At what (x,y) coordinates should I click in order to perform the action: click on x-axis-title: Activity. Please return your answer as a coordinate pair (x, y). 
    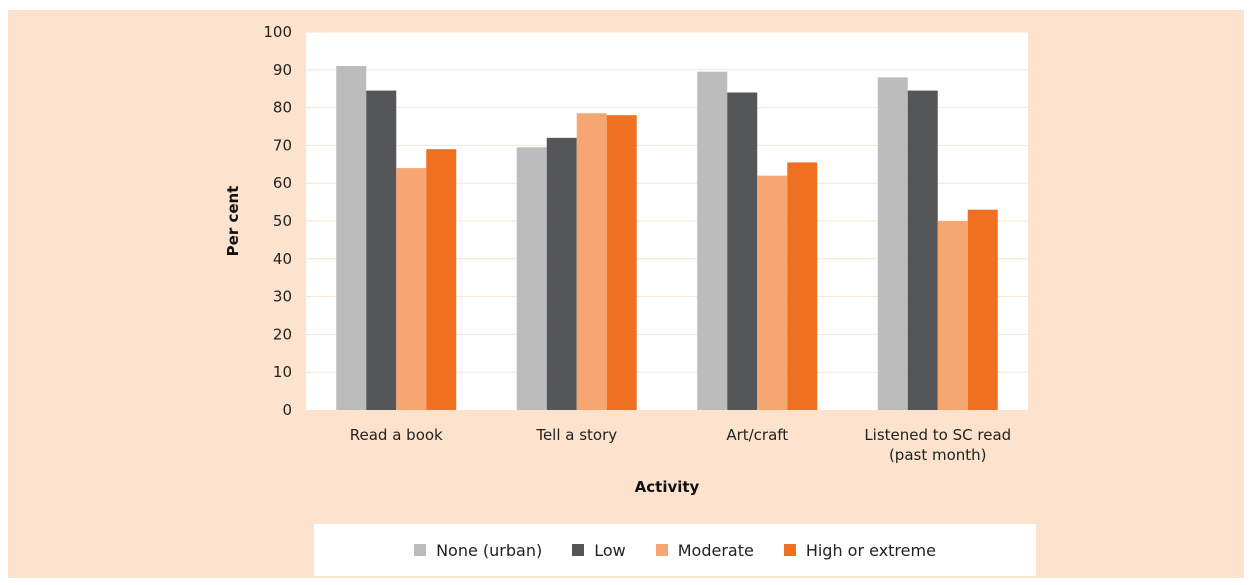
    Looking at the image, I should click on (667, 487).